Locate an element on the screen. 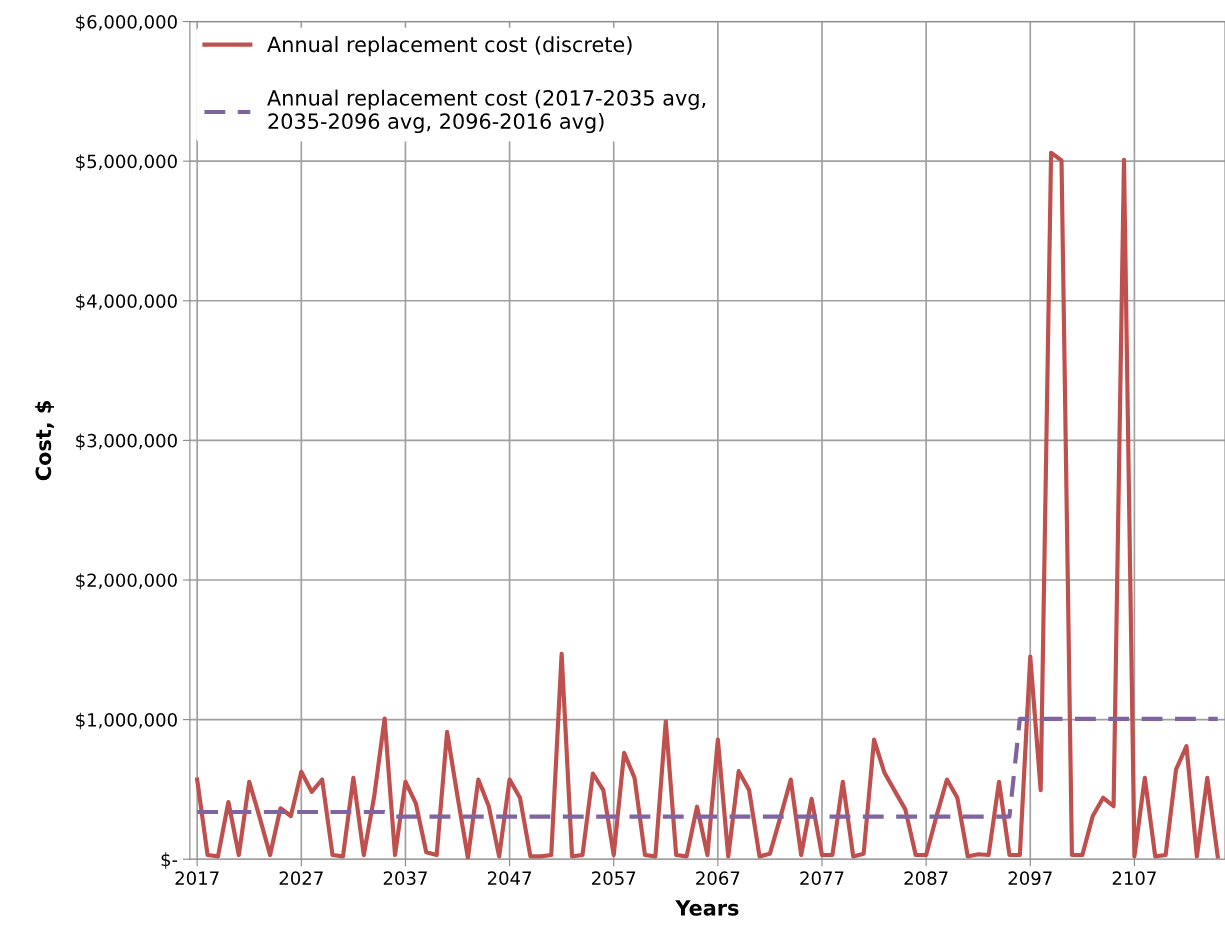 Image resolution: width=1225 pixels, height=937 pixels. y-axis-title: Cost, $ is located at coordinates (44, 440).